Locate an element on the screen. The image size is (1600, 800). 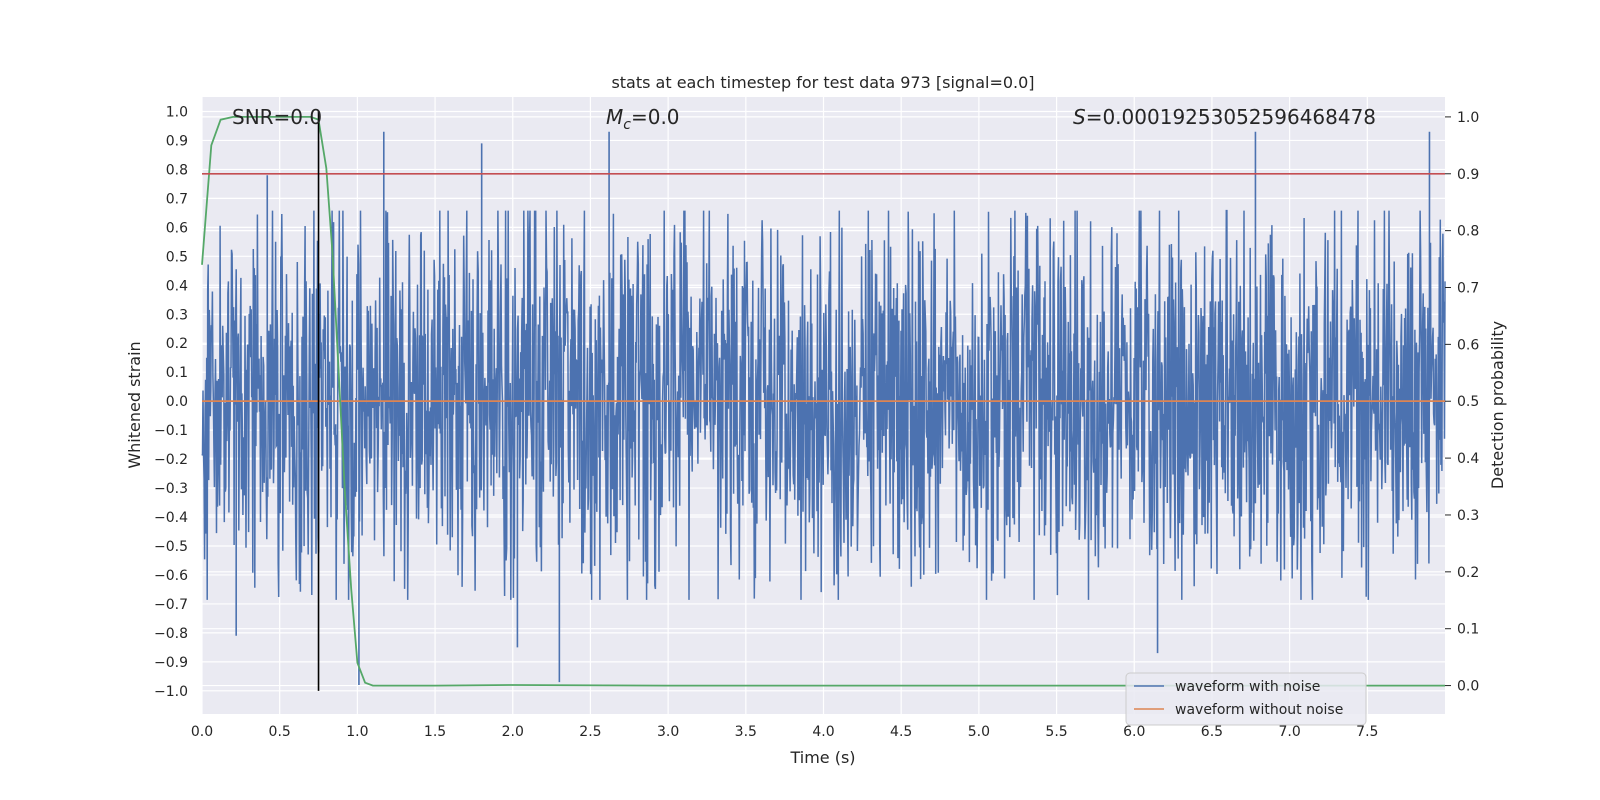
y-axis-left-label: Whitened strain is located at coordinates (134, 404).